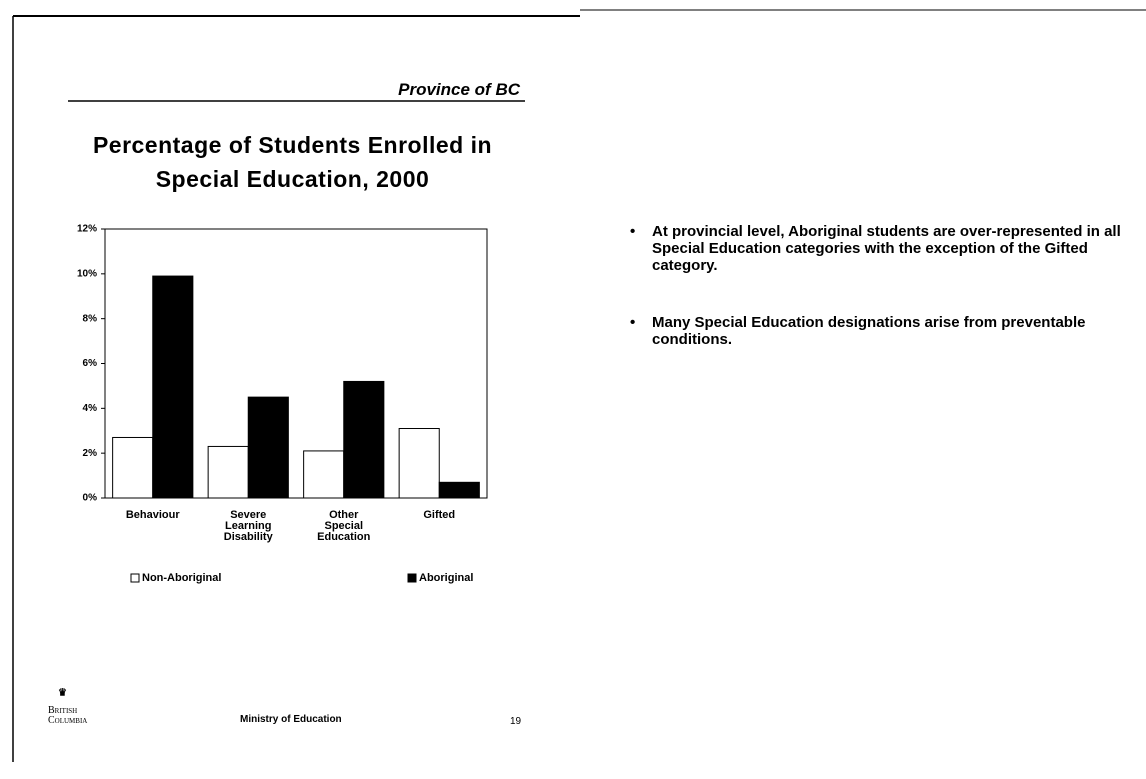 The height and width of the screenshot is (779, 1146). I want to click on logo-text: British Columbia, so click(68, 715).